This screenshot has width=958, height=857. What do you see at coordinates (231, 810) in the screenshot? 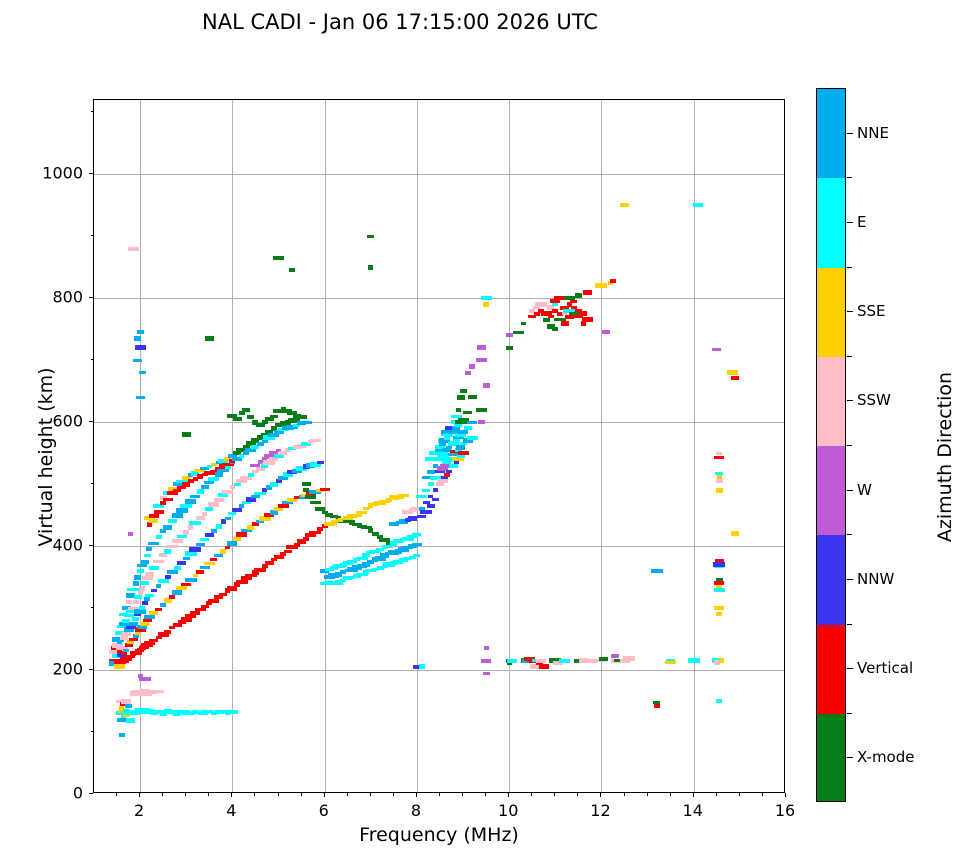
I see `x-tick-label: 4` at bounding box center [231, 810].